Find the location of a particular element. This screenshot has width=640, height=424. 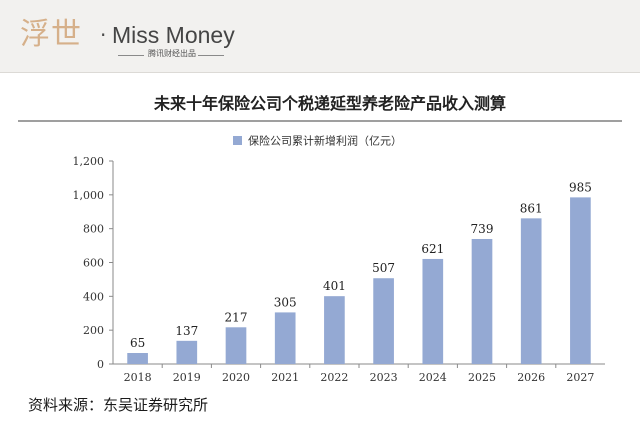

data-label: 621 is located at coordinates (432, 249).